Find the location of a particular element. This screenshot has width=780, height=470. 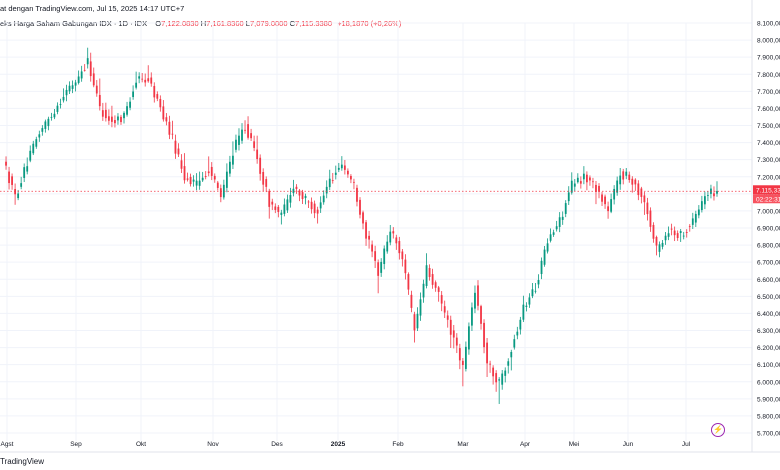

x-tick-label: Apr is located at coordinates (525, 444).